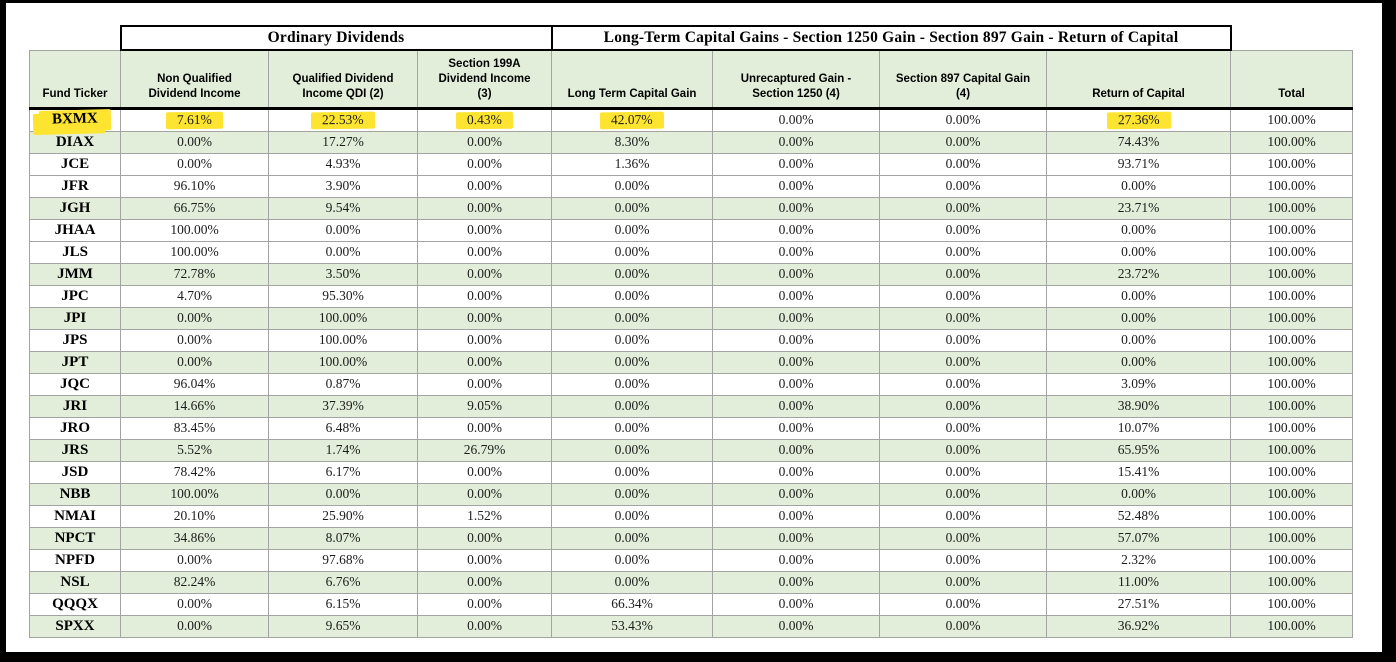 The width and height of the screenshot is (1396, 662). I want to click on value-cell: 6.76%, so click(343, 582).